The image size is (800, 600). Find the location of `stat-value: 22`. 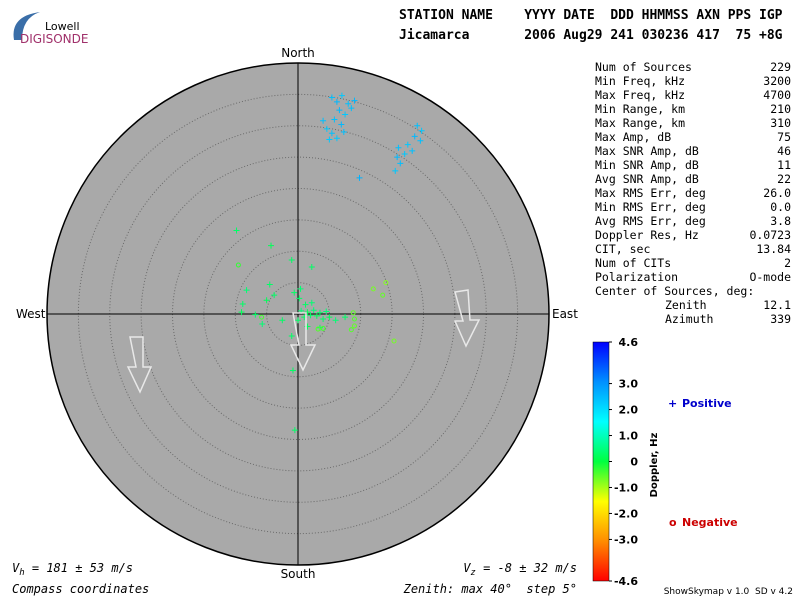

stat-value: 22 is located at coordinates (784, 179).